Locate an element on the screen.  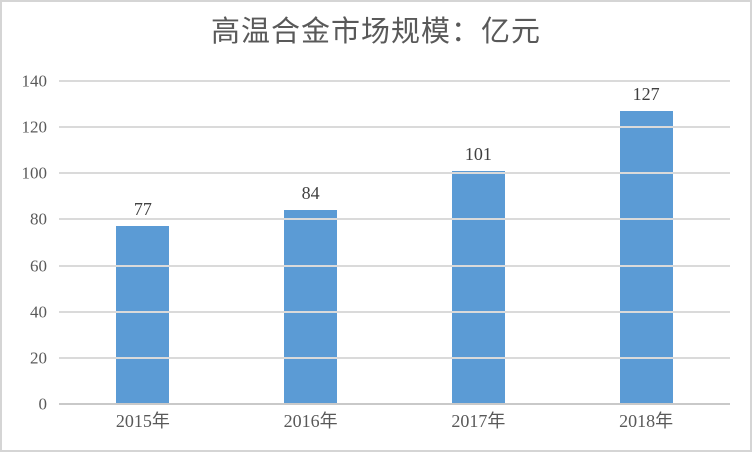
y-tick-label-120: 120 is located at coordinates (34, 127).